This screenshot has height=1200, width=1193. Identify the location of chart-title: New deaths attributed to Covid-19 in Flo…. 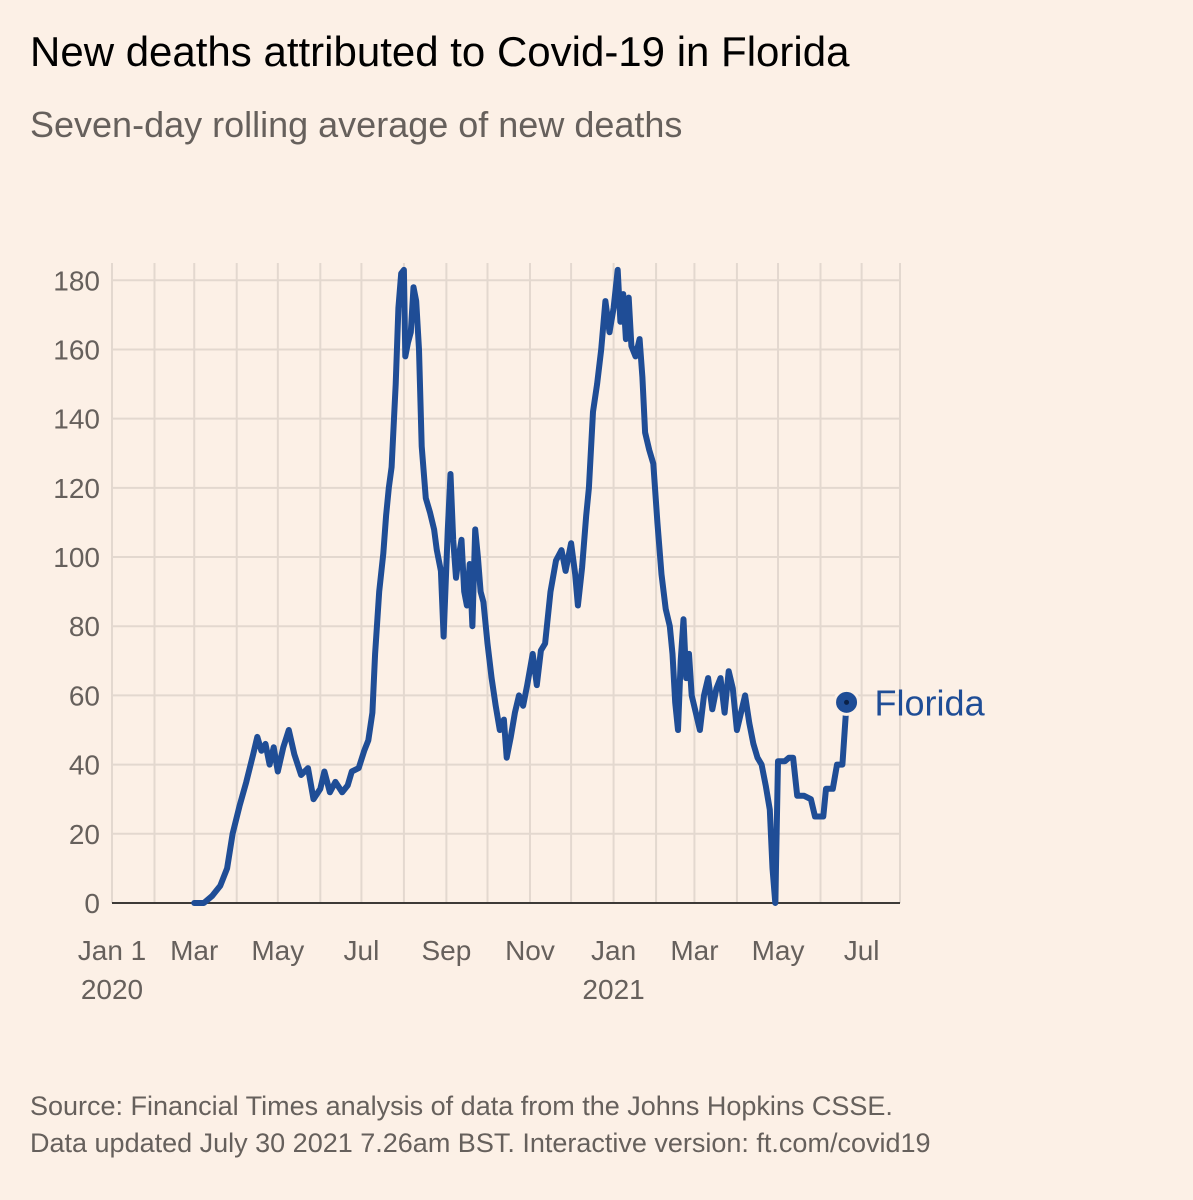
(440, 51).